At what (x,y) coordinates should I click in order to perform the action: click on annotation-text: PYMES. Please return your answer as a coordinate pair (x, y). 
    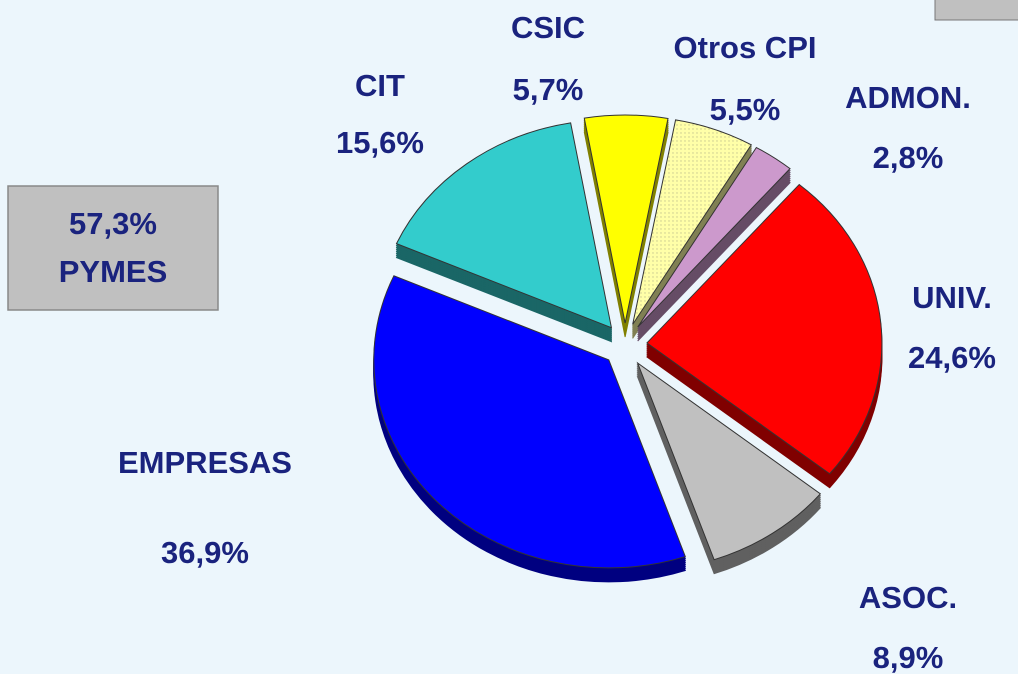
    Looking at the image, I should click on (113, 271).